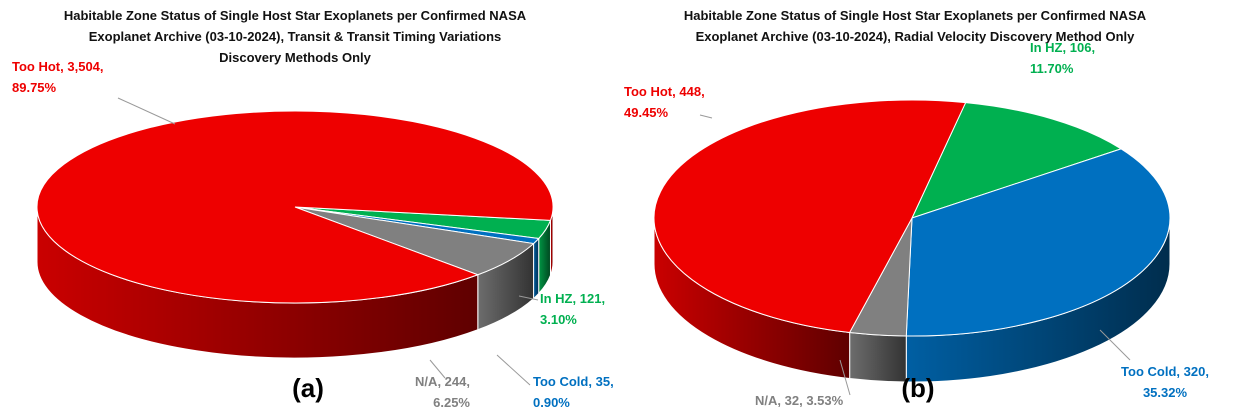  I want to click on label-percent: 0.90%, so click(551, 402).